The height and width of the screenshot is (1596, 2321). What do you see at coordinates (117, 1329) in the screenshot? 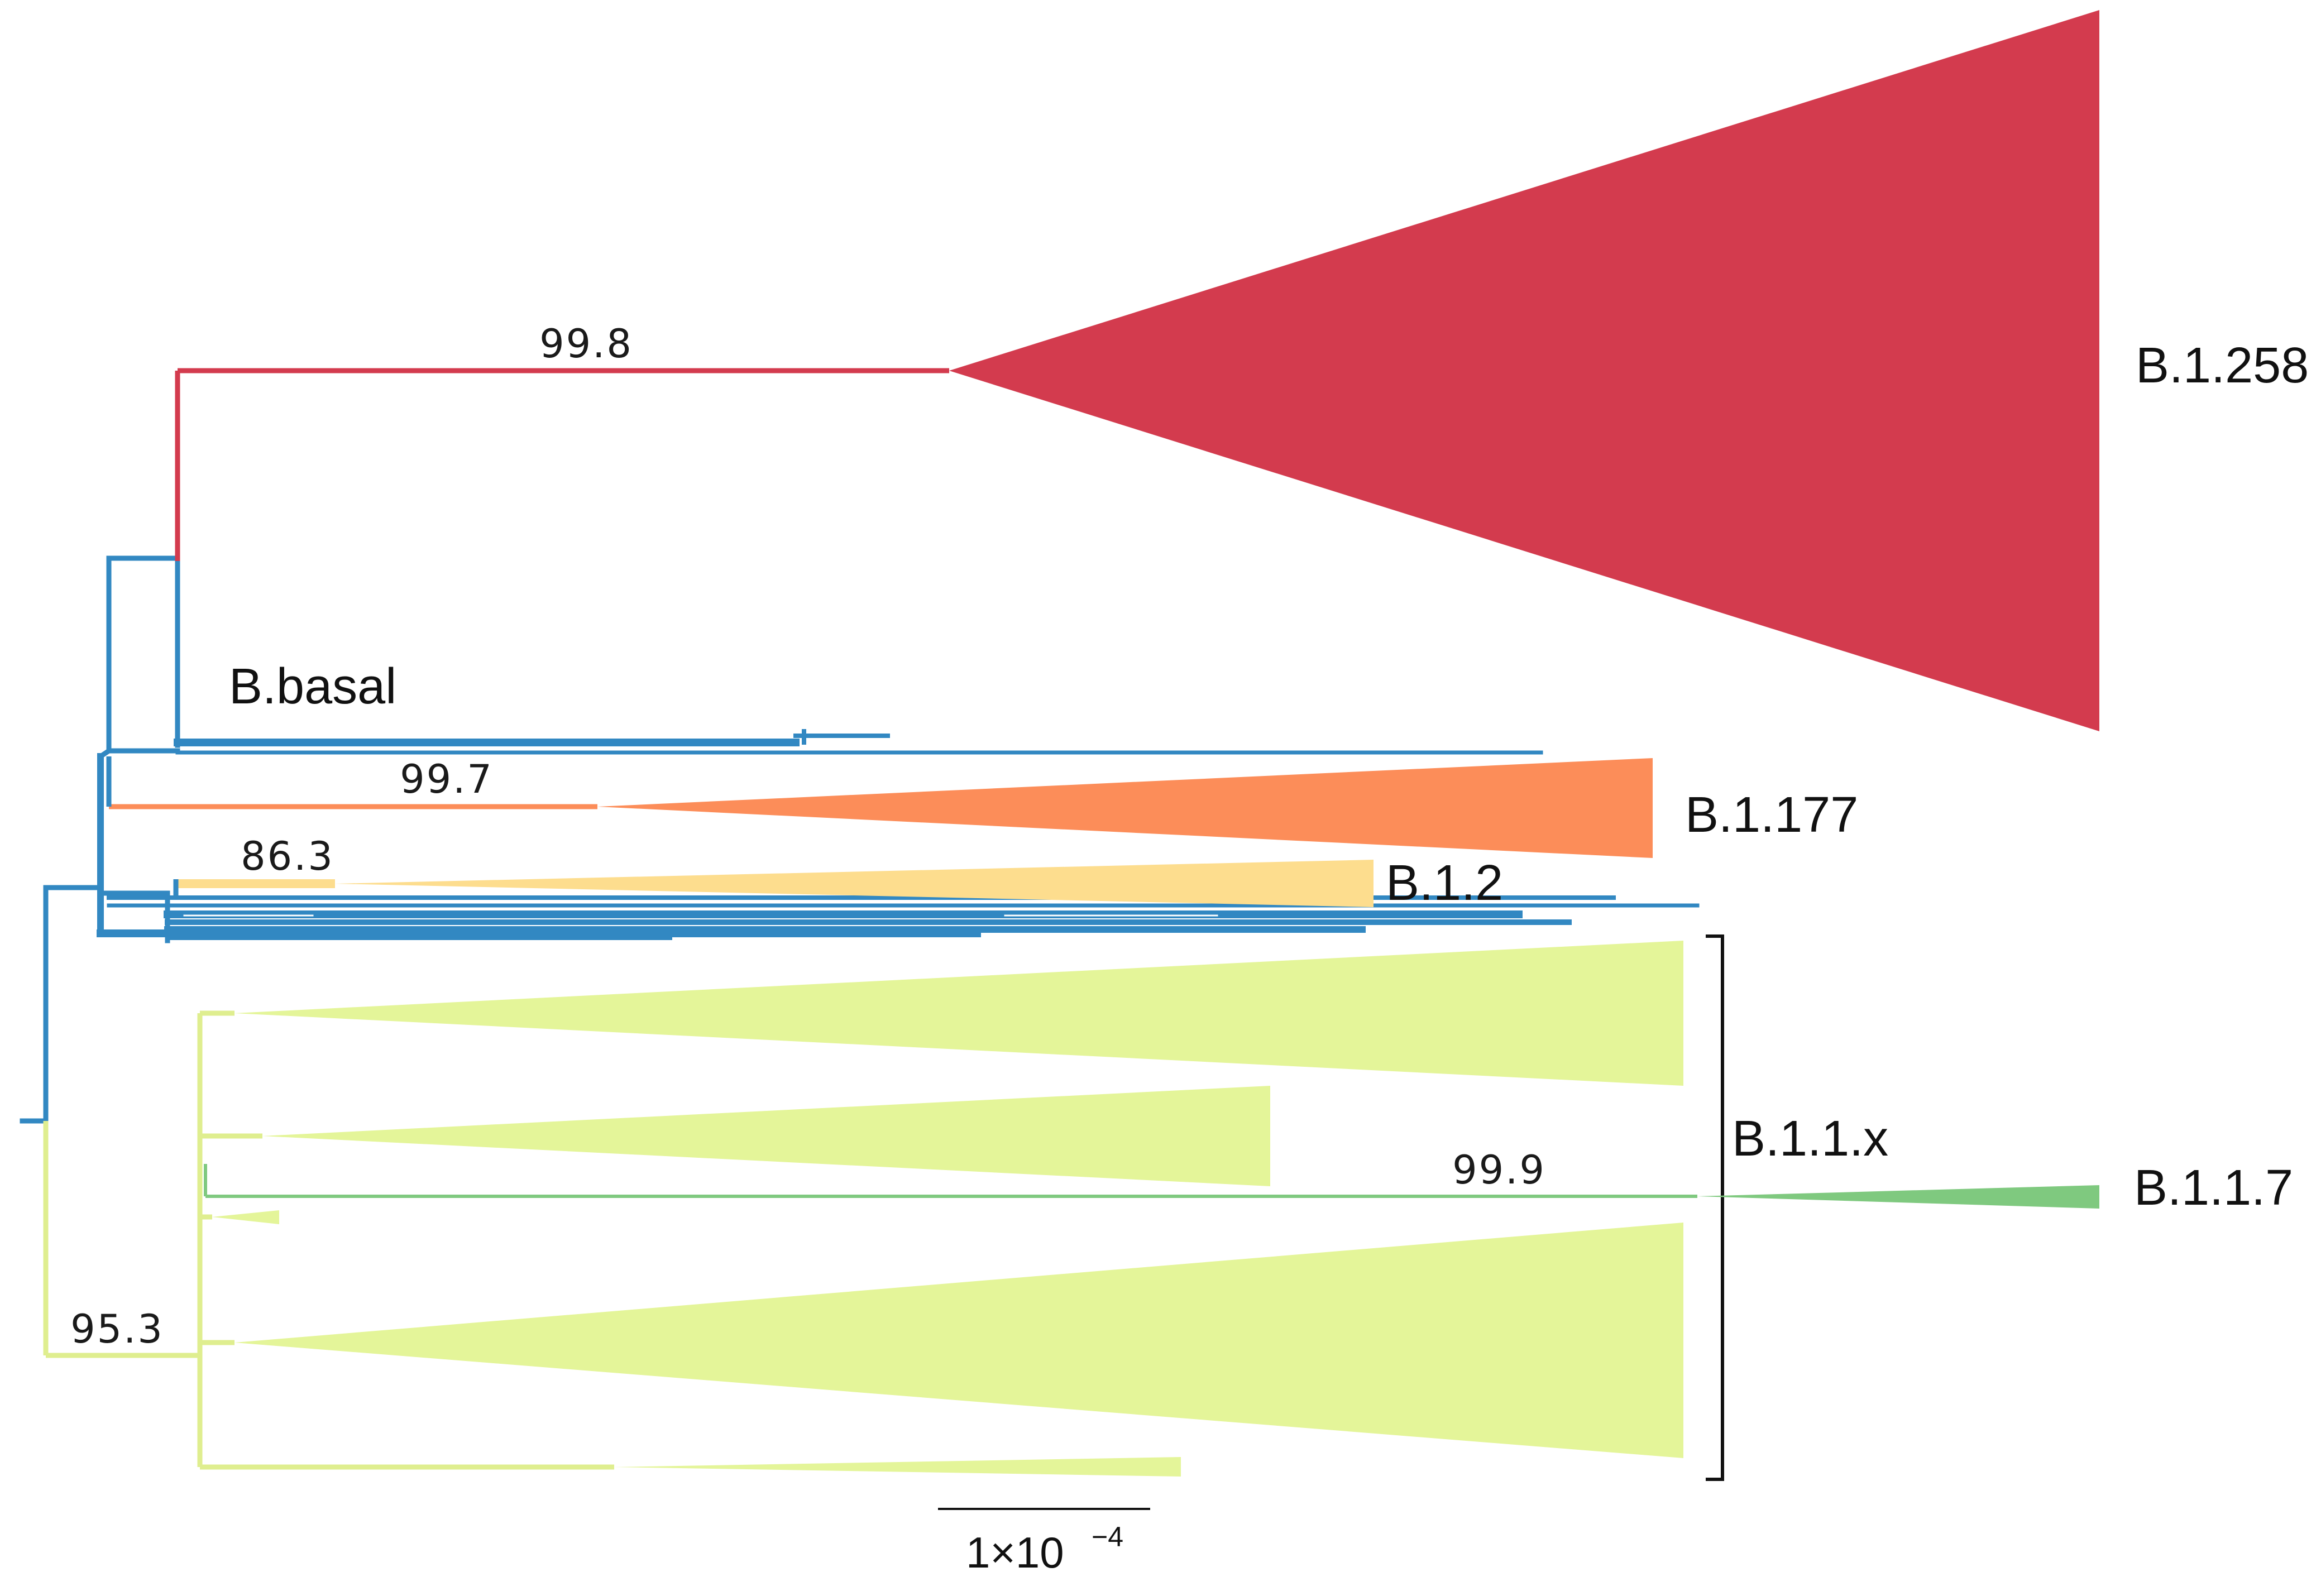
I see `b11x-support: 95.3` at bounding box center [117, 1329].